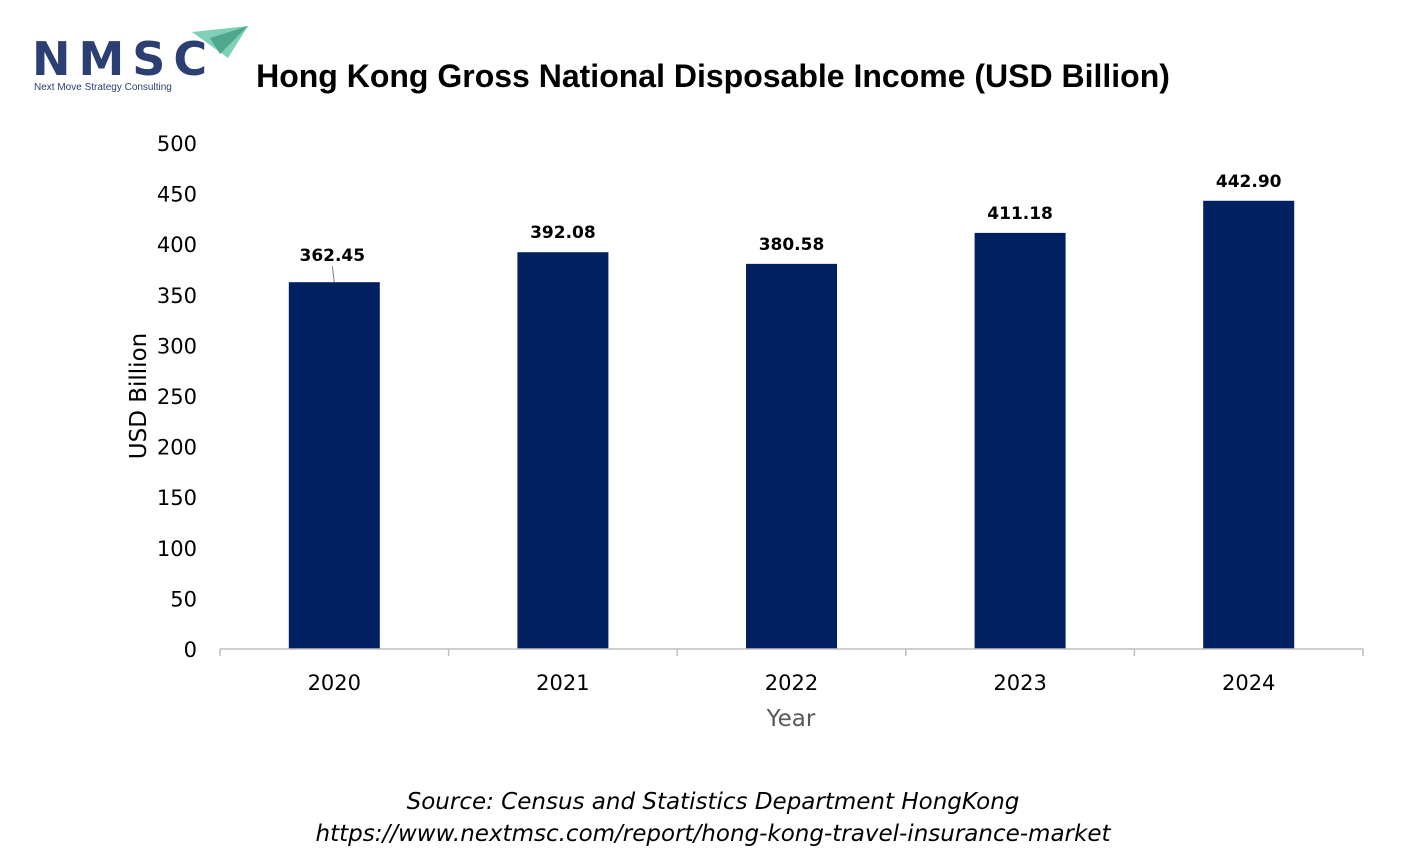  What do you see at coordinates (177, 245) in the screenshot?
I see `y-tick-label: 400` at bounding box center [177, 245].